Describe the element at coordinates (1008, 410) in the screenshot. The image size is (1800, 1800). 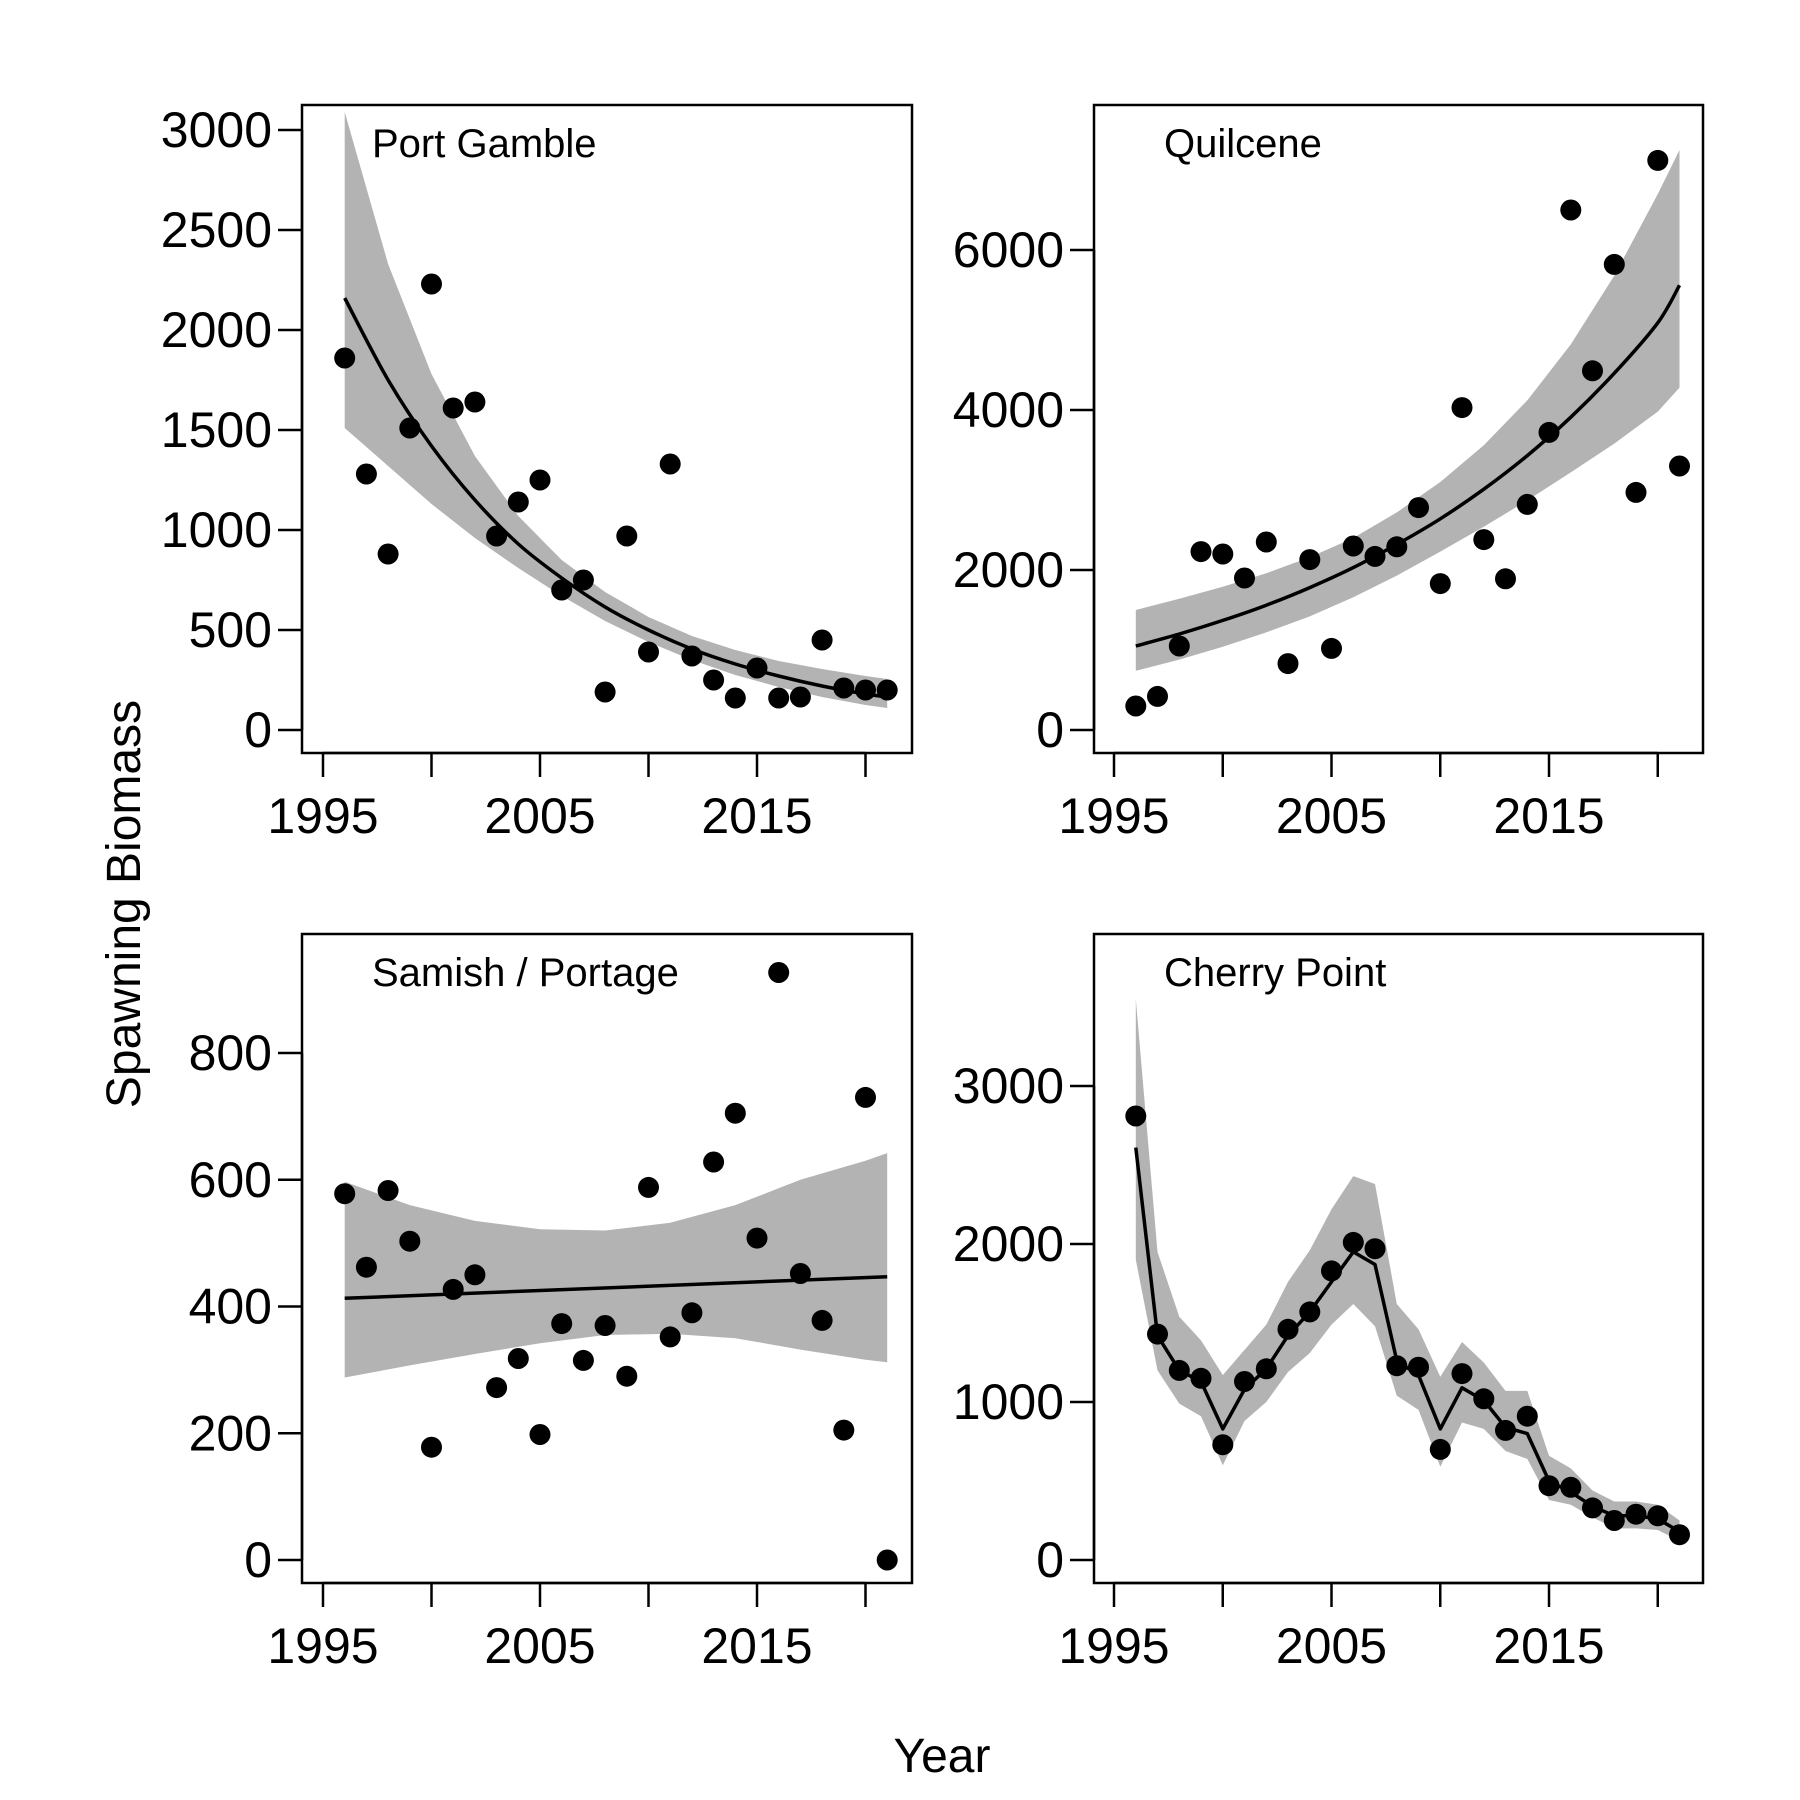
I see `y-tick-label: 4000` at that location.